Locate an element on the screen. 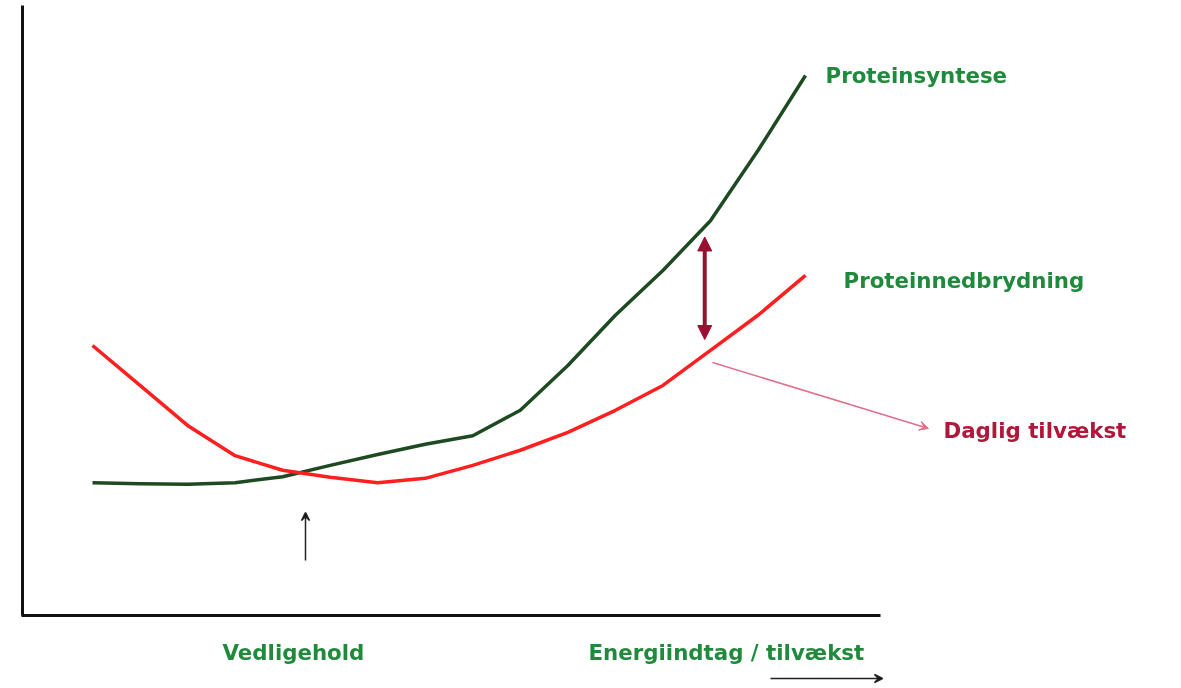 The image size is (1181, 688). series-label: Proteinsyntese is located at coordinates (916, 75).